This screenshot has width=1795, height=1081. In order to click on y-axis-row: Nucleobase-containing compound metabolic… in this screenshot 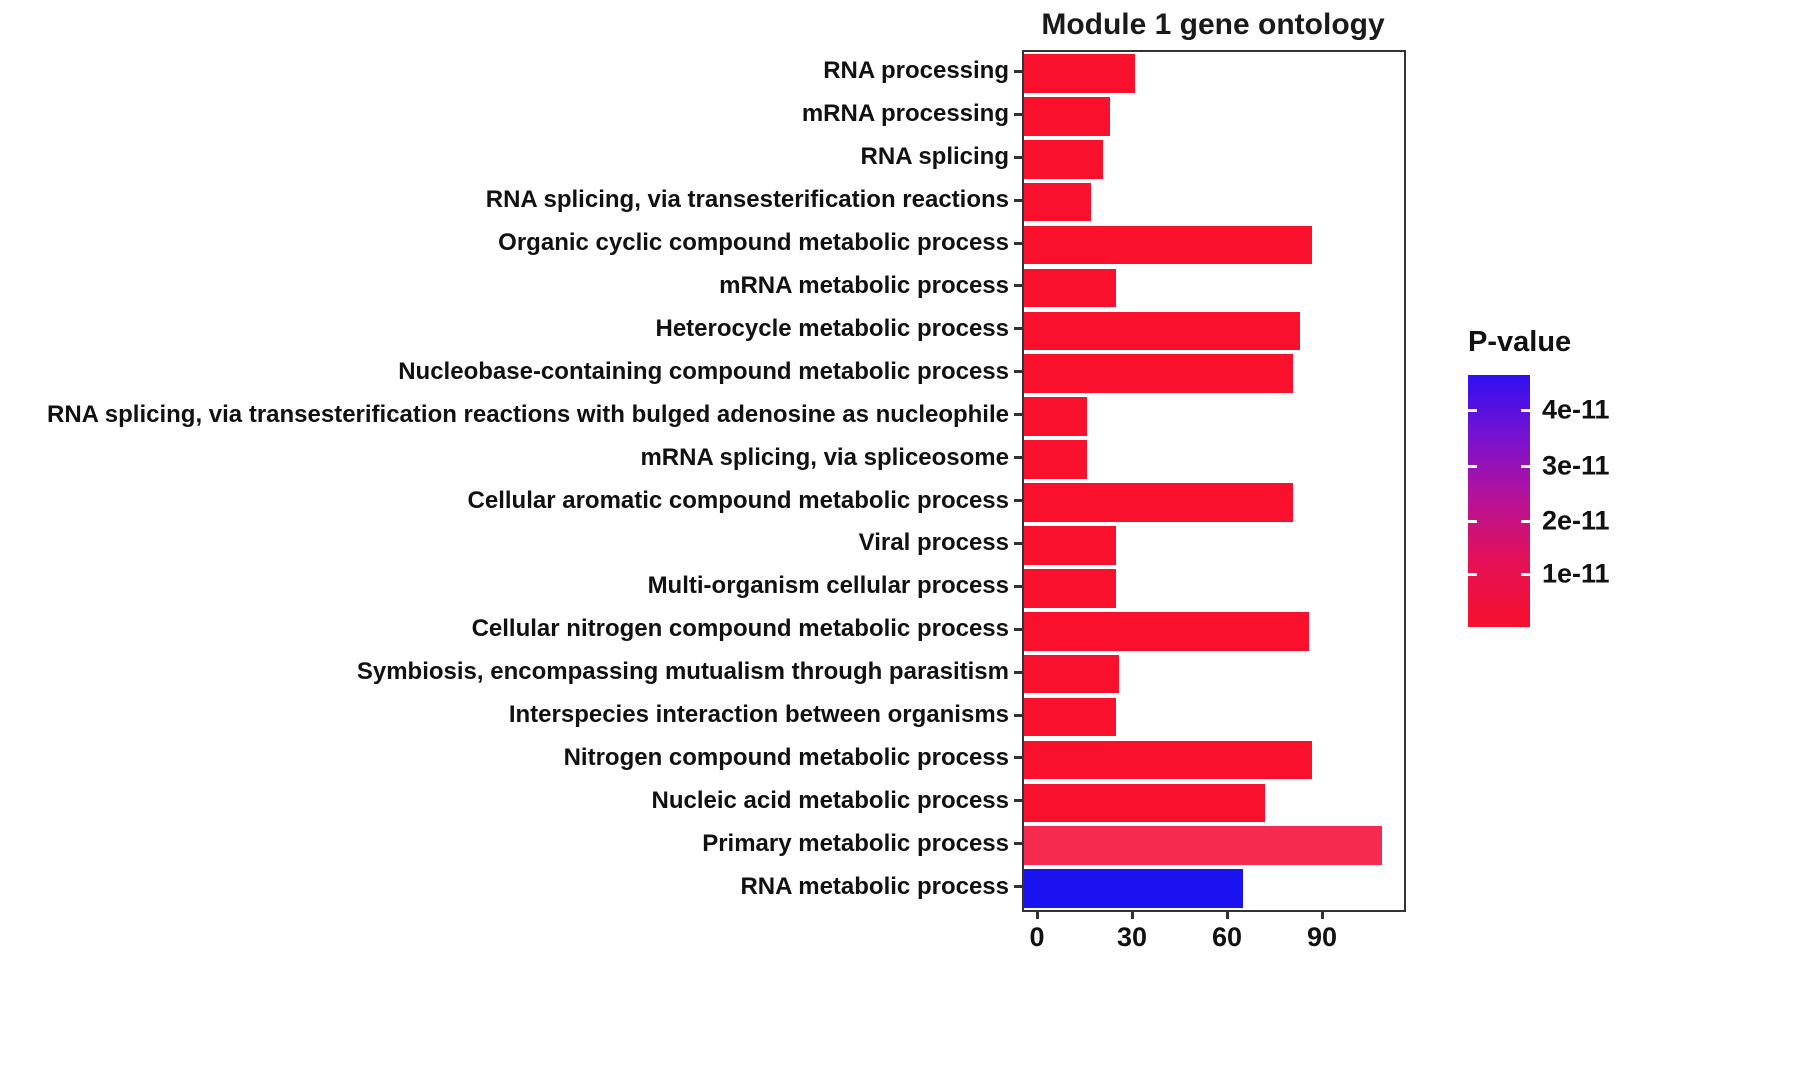, I will do `click(511, 371)`.